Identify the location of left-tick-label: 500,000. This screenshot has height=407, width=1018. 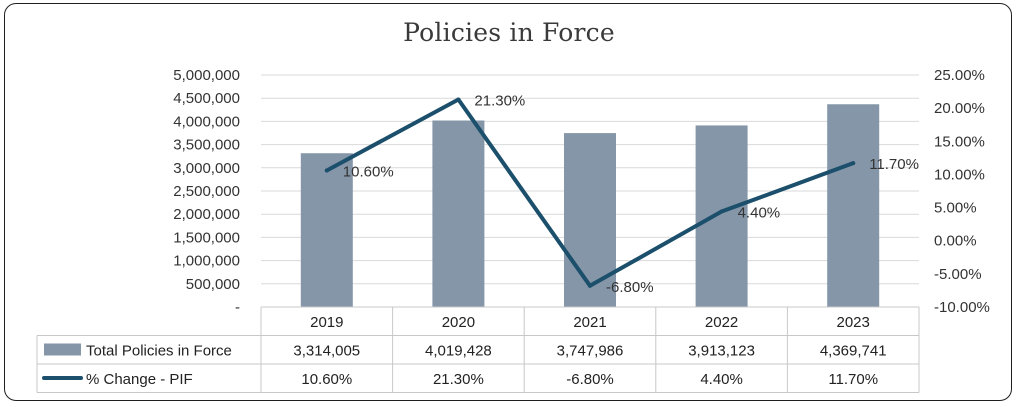
(213, 284).